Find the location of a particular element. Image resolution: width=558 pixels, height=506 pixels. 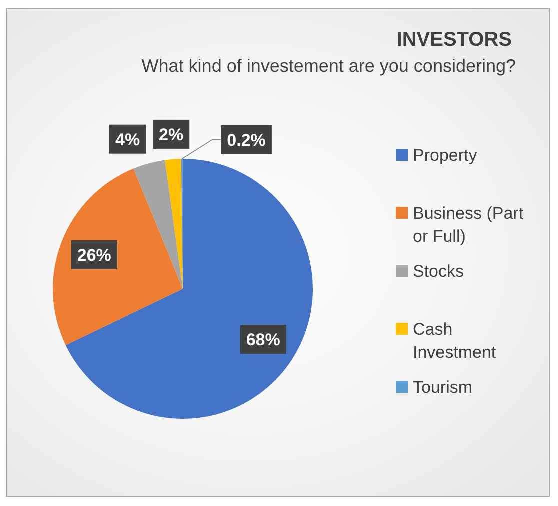

legend-label: Cash Investment is located at coordinates (455, 341).